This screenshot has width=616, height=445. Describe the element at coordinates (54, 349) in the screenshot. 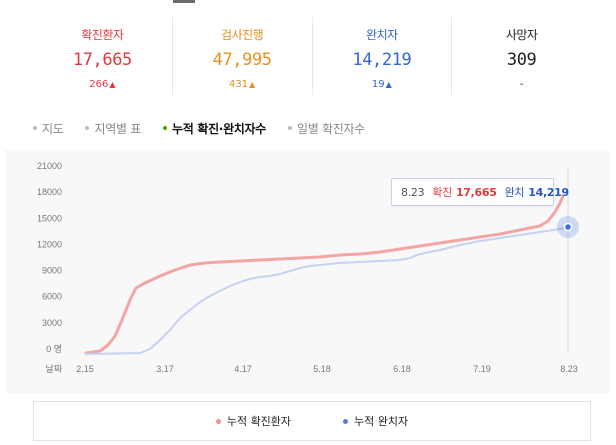

I see `y-tick-label: 0 명` at that location.